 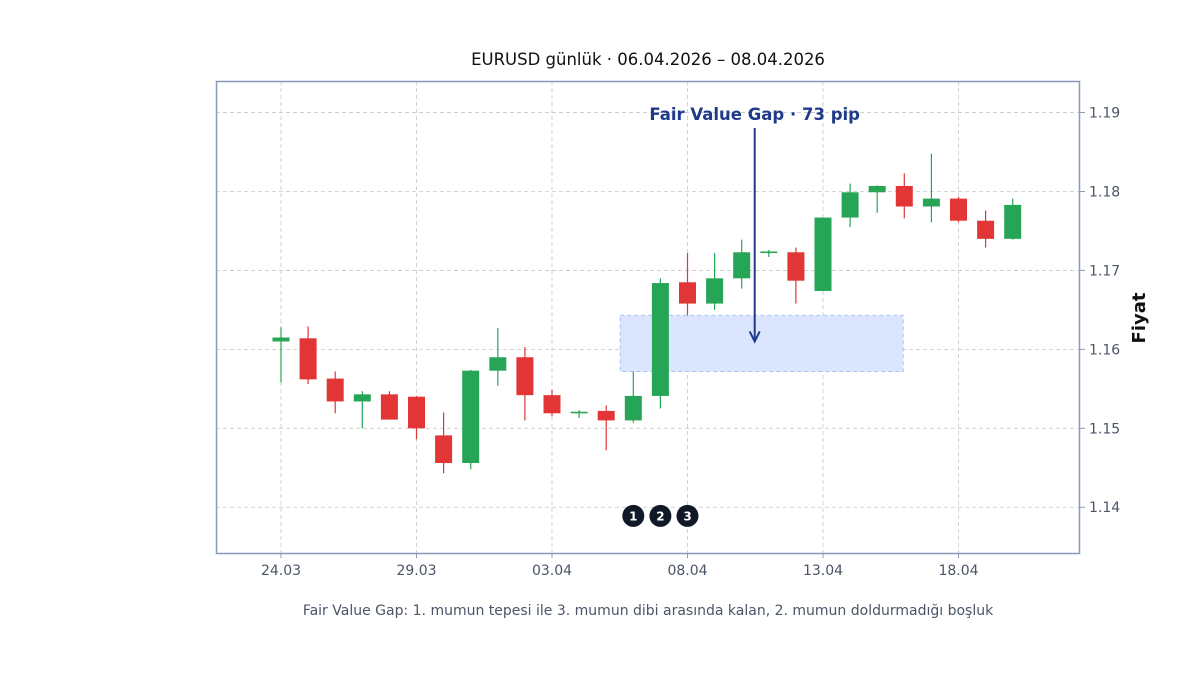 I want to click on annotation-label: Fair Value Gap · 73 pip, so click(x=754, y=114).